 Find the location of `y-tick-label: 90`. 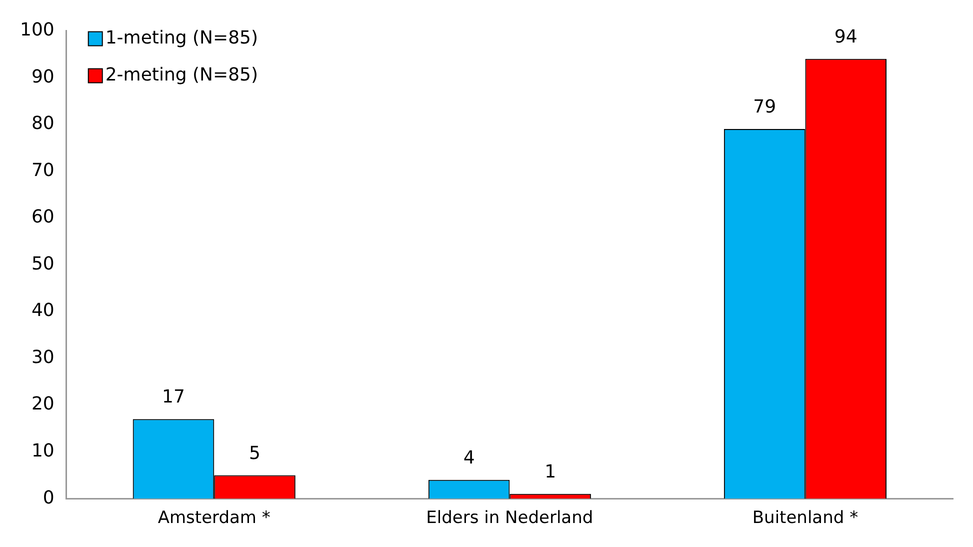

y-tick-label: 90 is located at coordinates (42, 77).